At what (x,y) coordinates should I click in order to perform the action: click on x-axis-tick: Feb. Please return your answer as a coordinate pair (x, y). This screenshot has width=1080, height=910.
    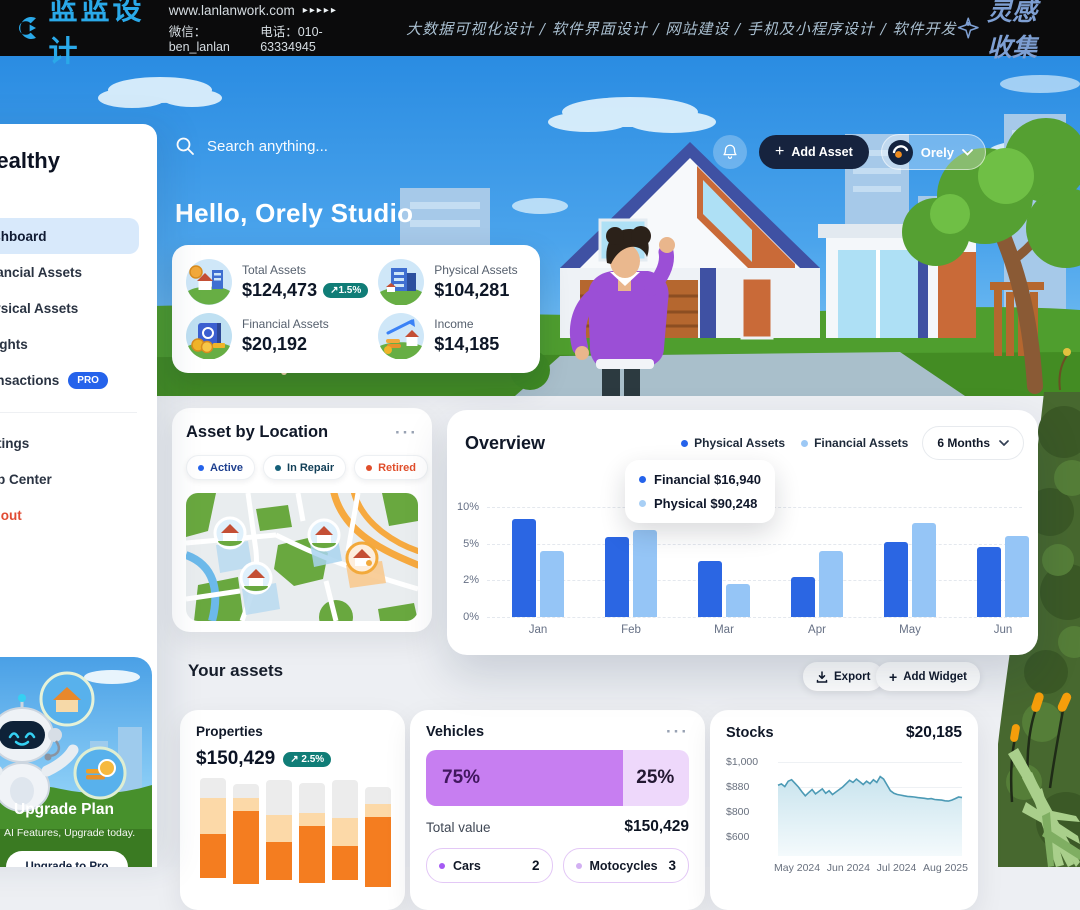
    Looking at the image, I should click on (631, 630).